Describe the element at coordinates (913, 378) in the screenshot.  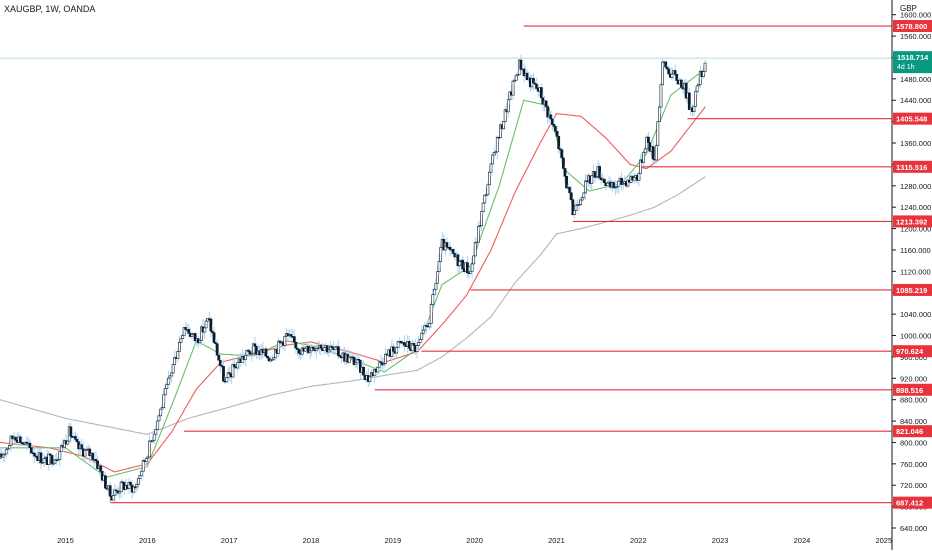
I see `y-tick-label: 920.000` at that location.